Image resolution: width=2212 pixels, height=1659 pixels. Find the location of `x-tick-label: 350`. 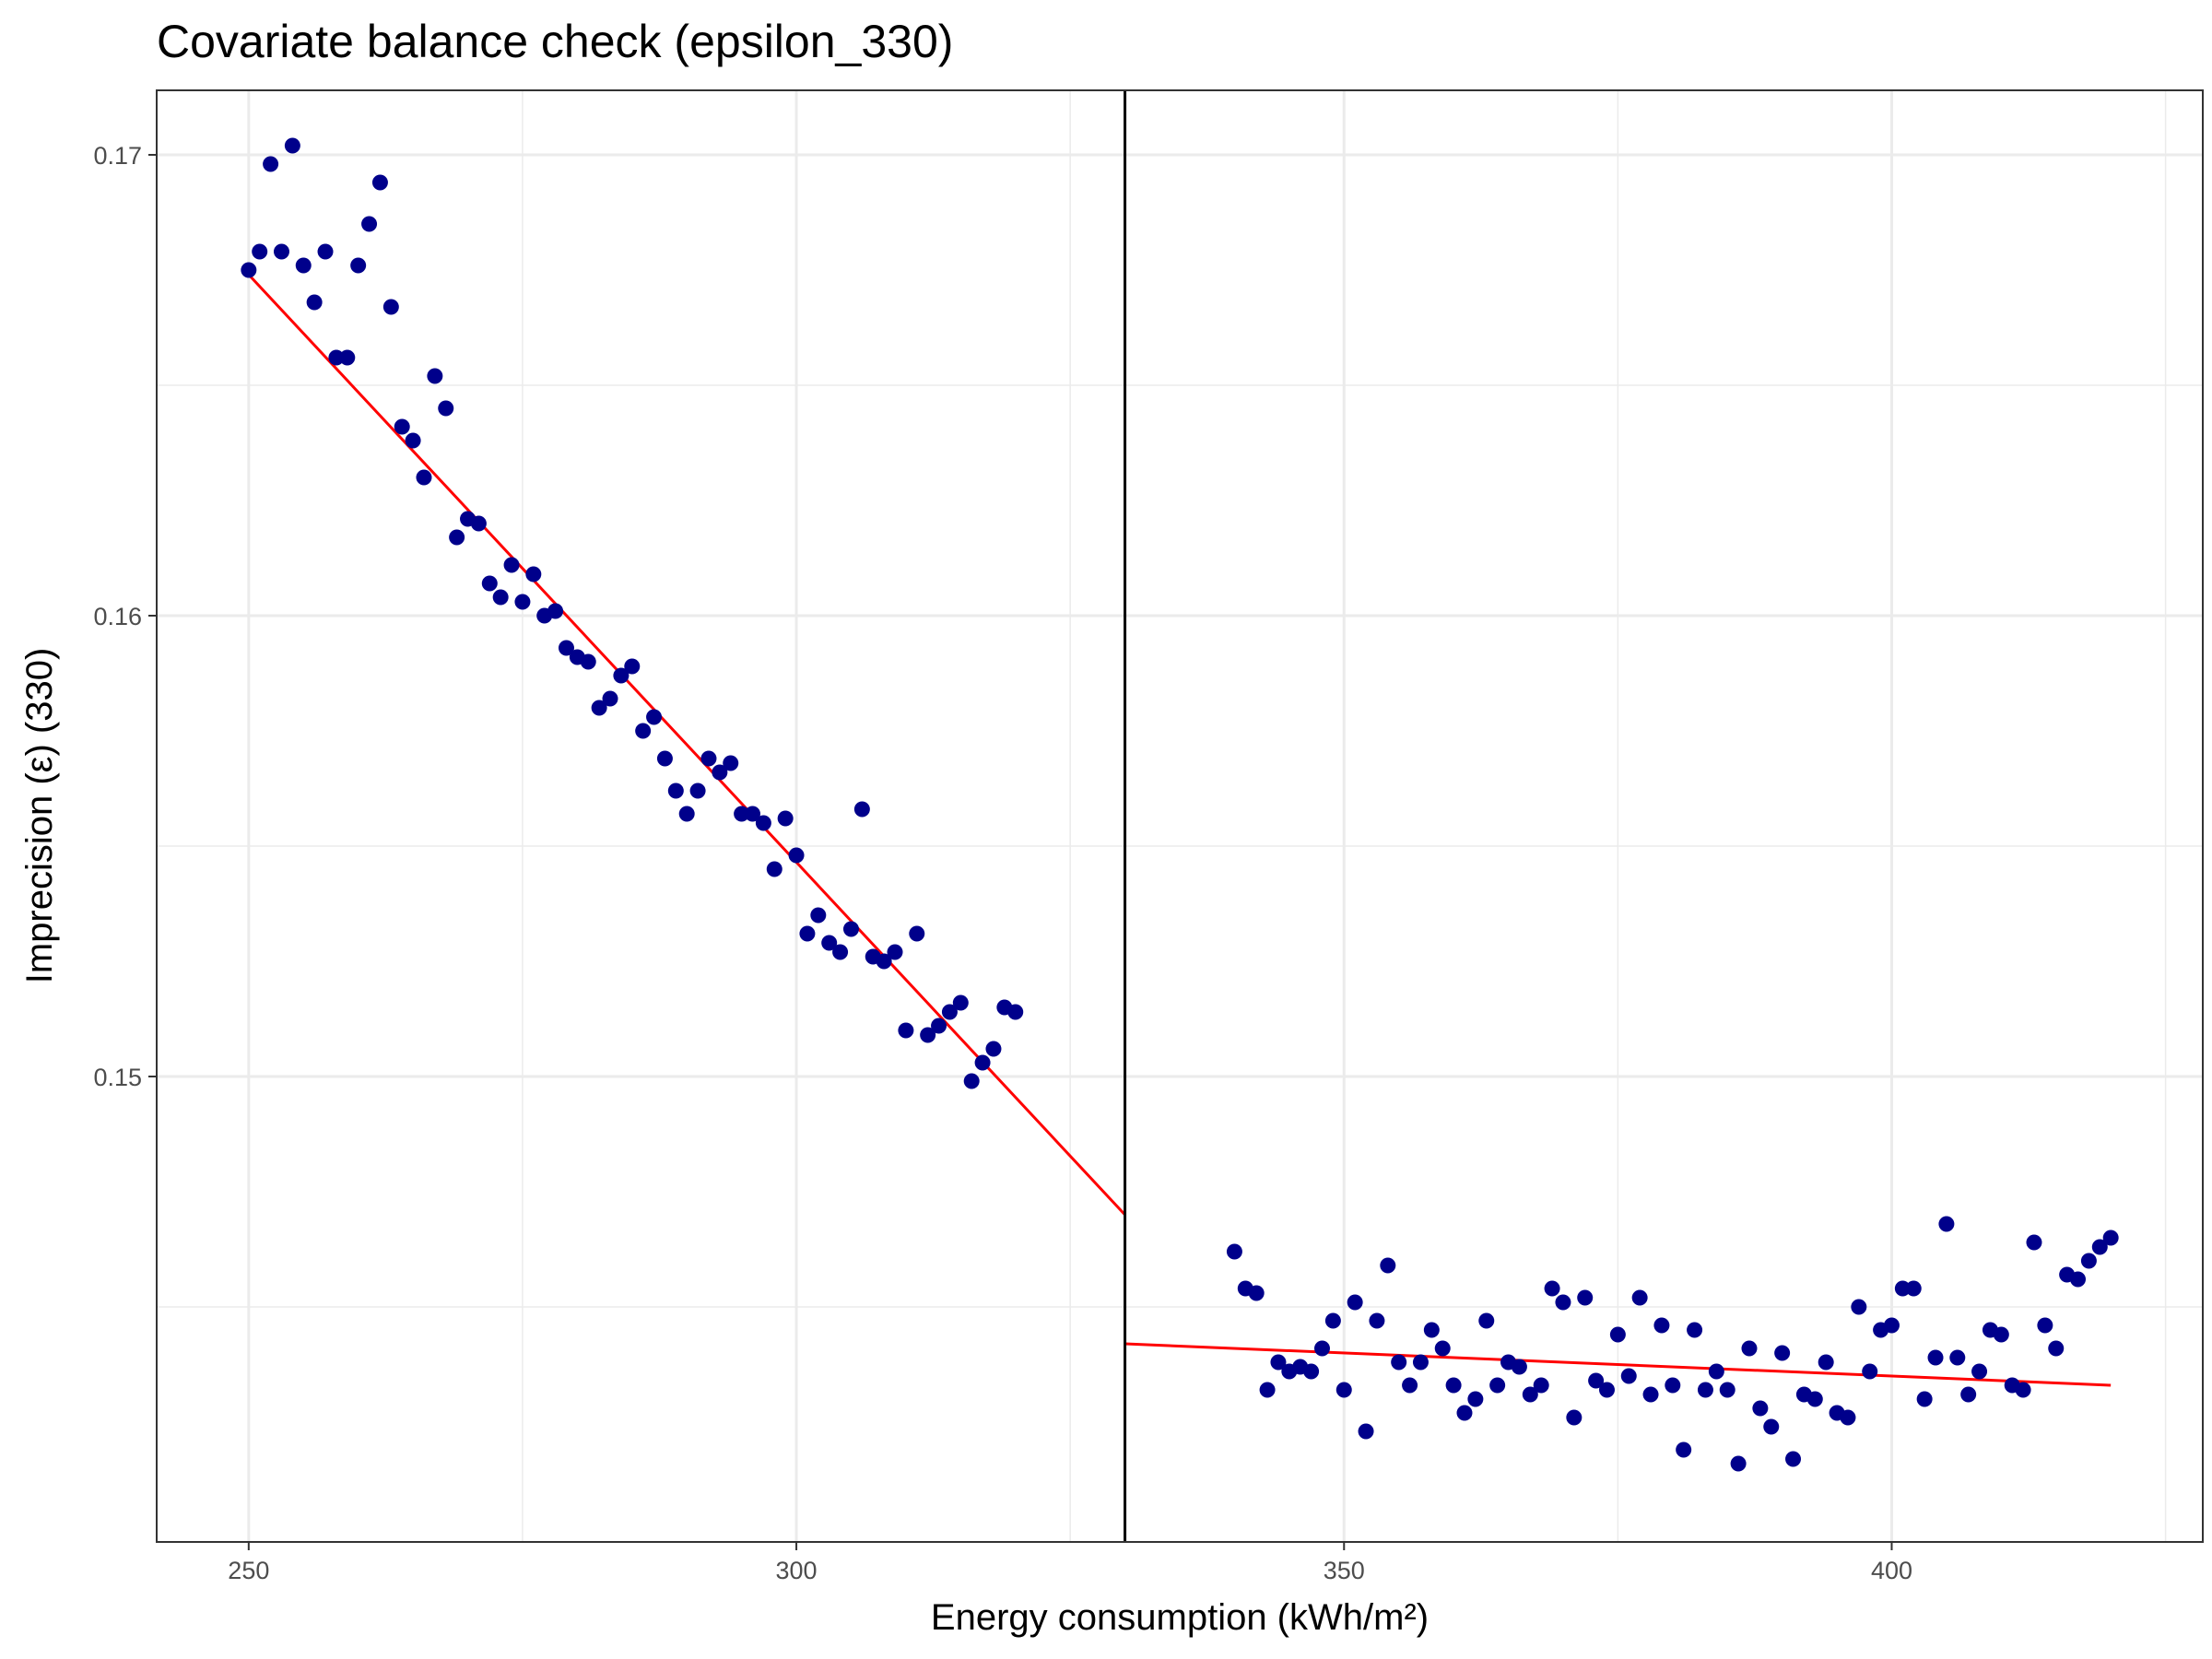

x-tick-label: 350 is located at coordinates (1344, 1570).